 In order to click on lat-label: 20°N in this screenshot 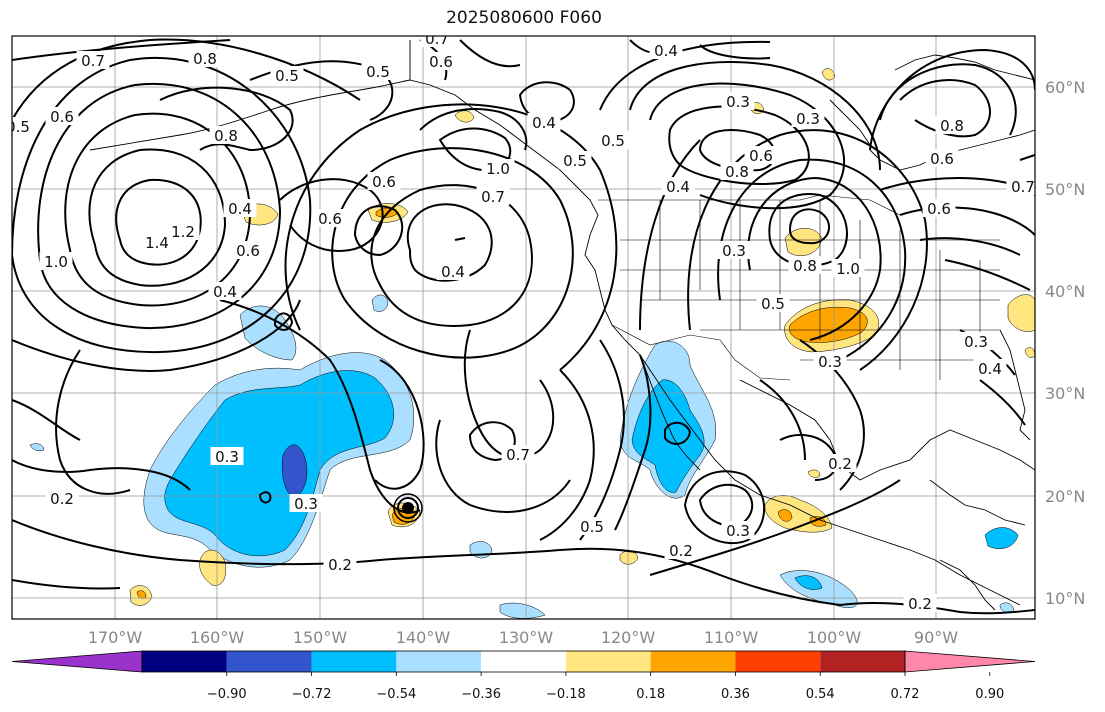, I will do `click(1065, 496)`.